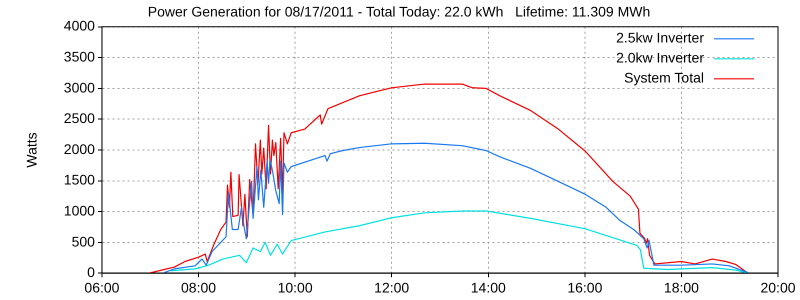  I want to click on legend-label: 2.5kw Inverter, so click(660, 38).